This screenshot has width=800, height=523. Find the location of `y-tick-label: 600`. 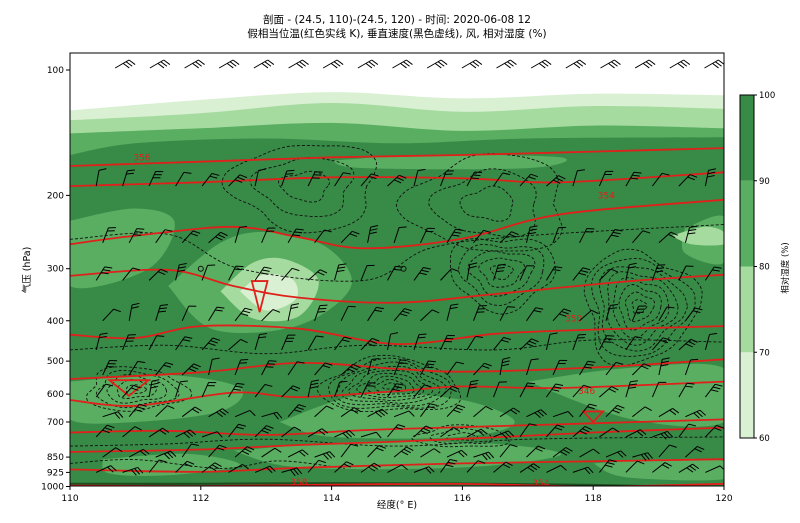

y-tick-label: 600 is located at coordinates (55, 395).